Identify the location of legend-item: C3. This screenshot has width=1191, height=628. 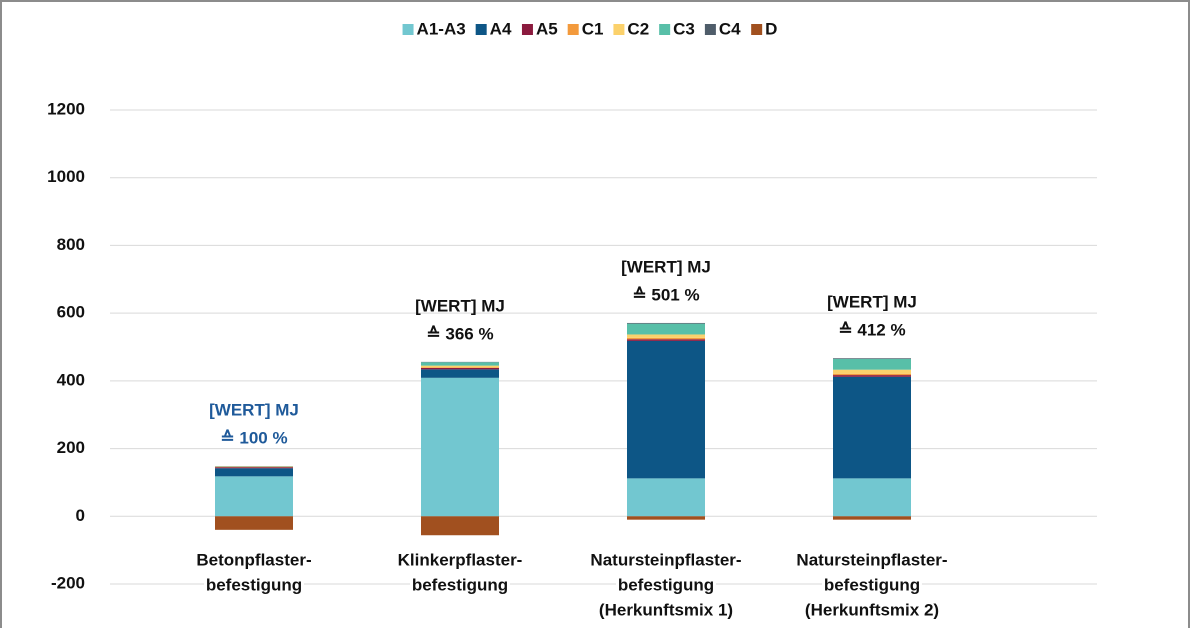
(677, 28).